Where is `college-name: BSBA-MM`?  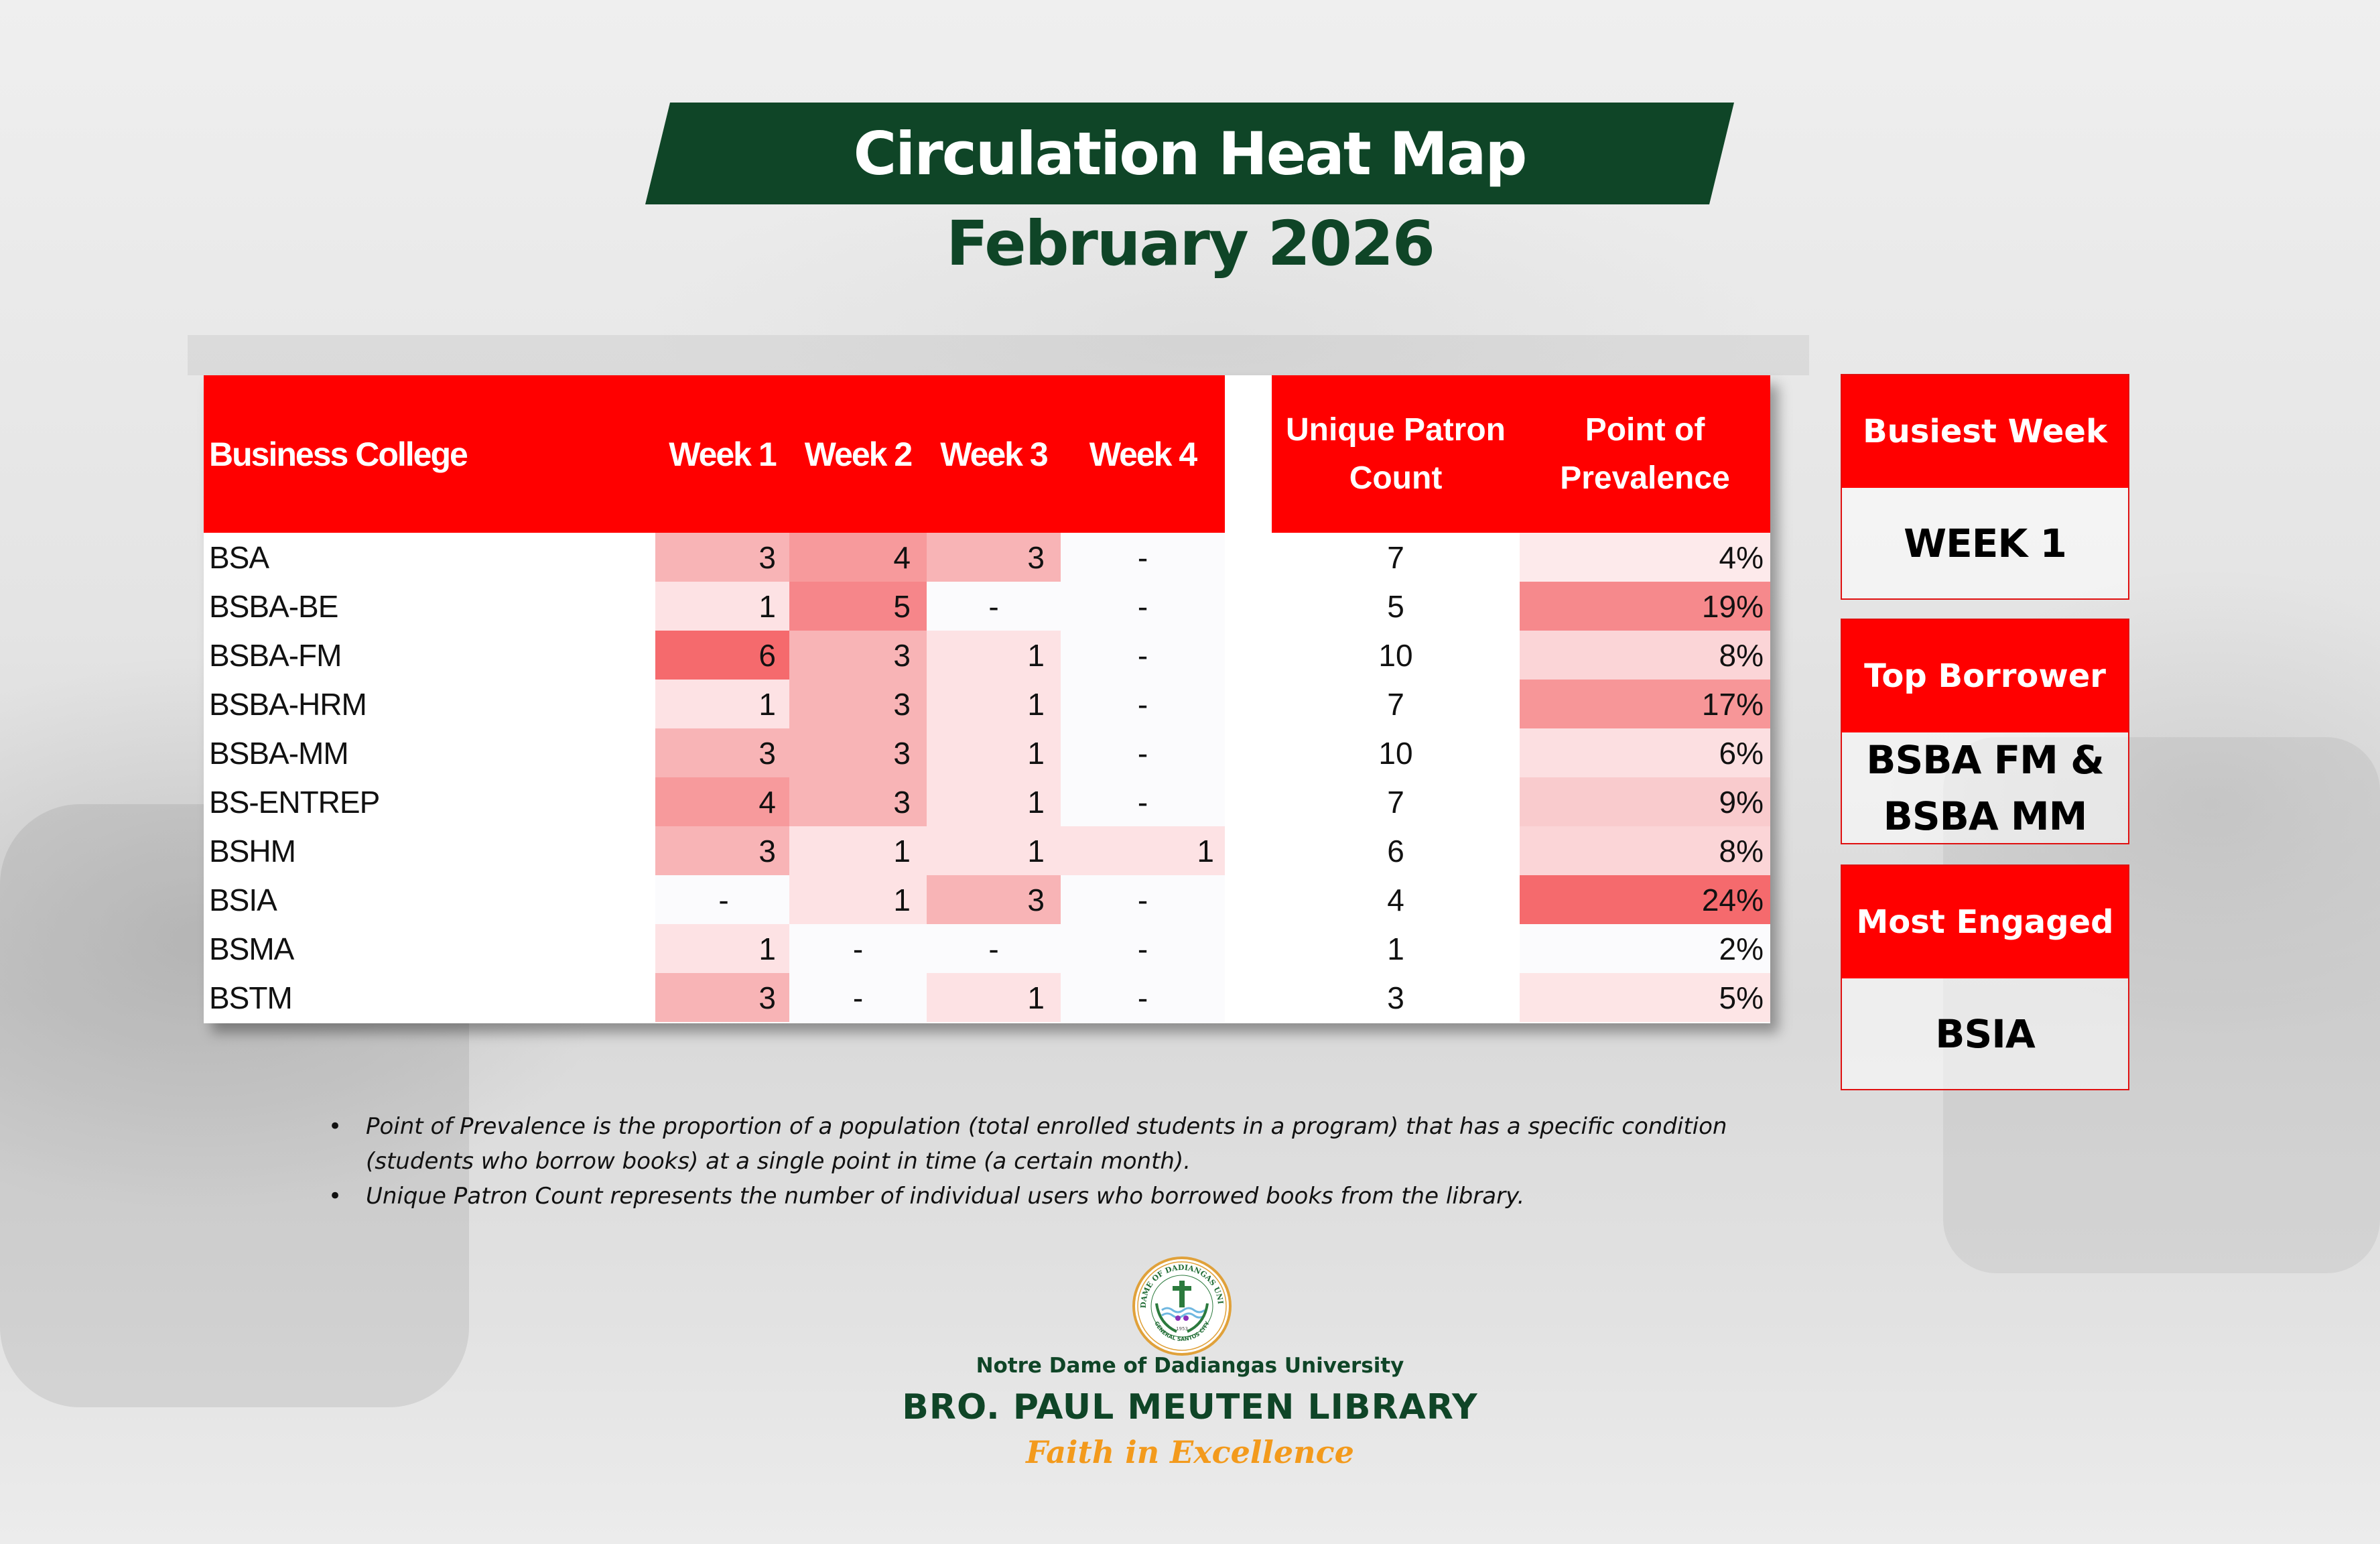
college-name: BSBA-MM is located at coordinates (279, 753).